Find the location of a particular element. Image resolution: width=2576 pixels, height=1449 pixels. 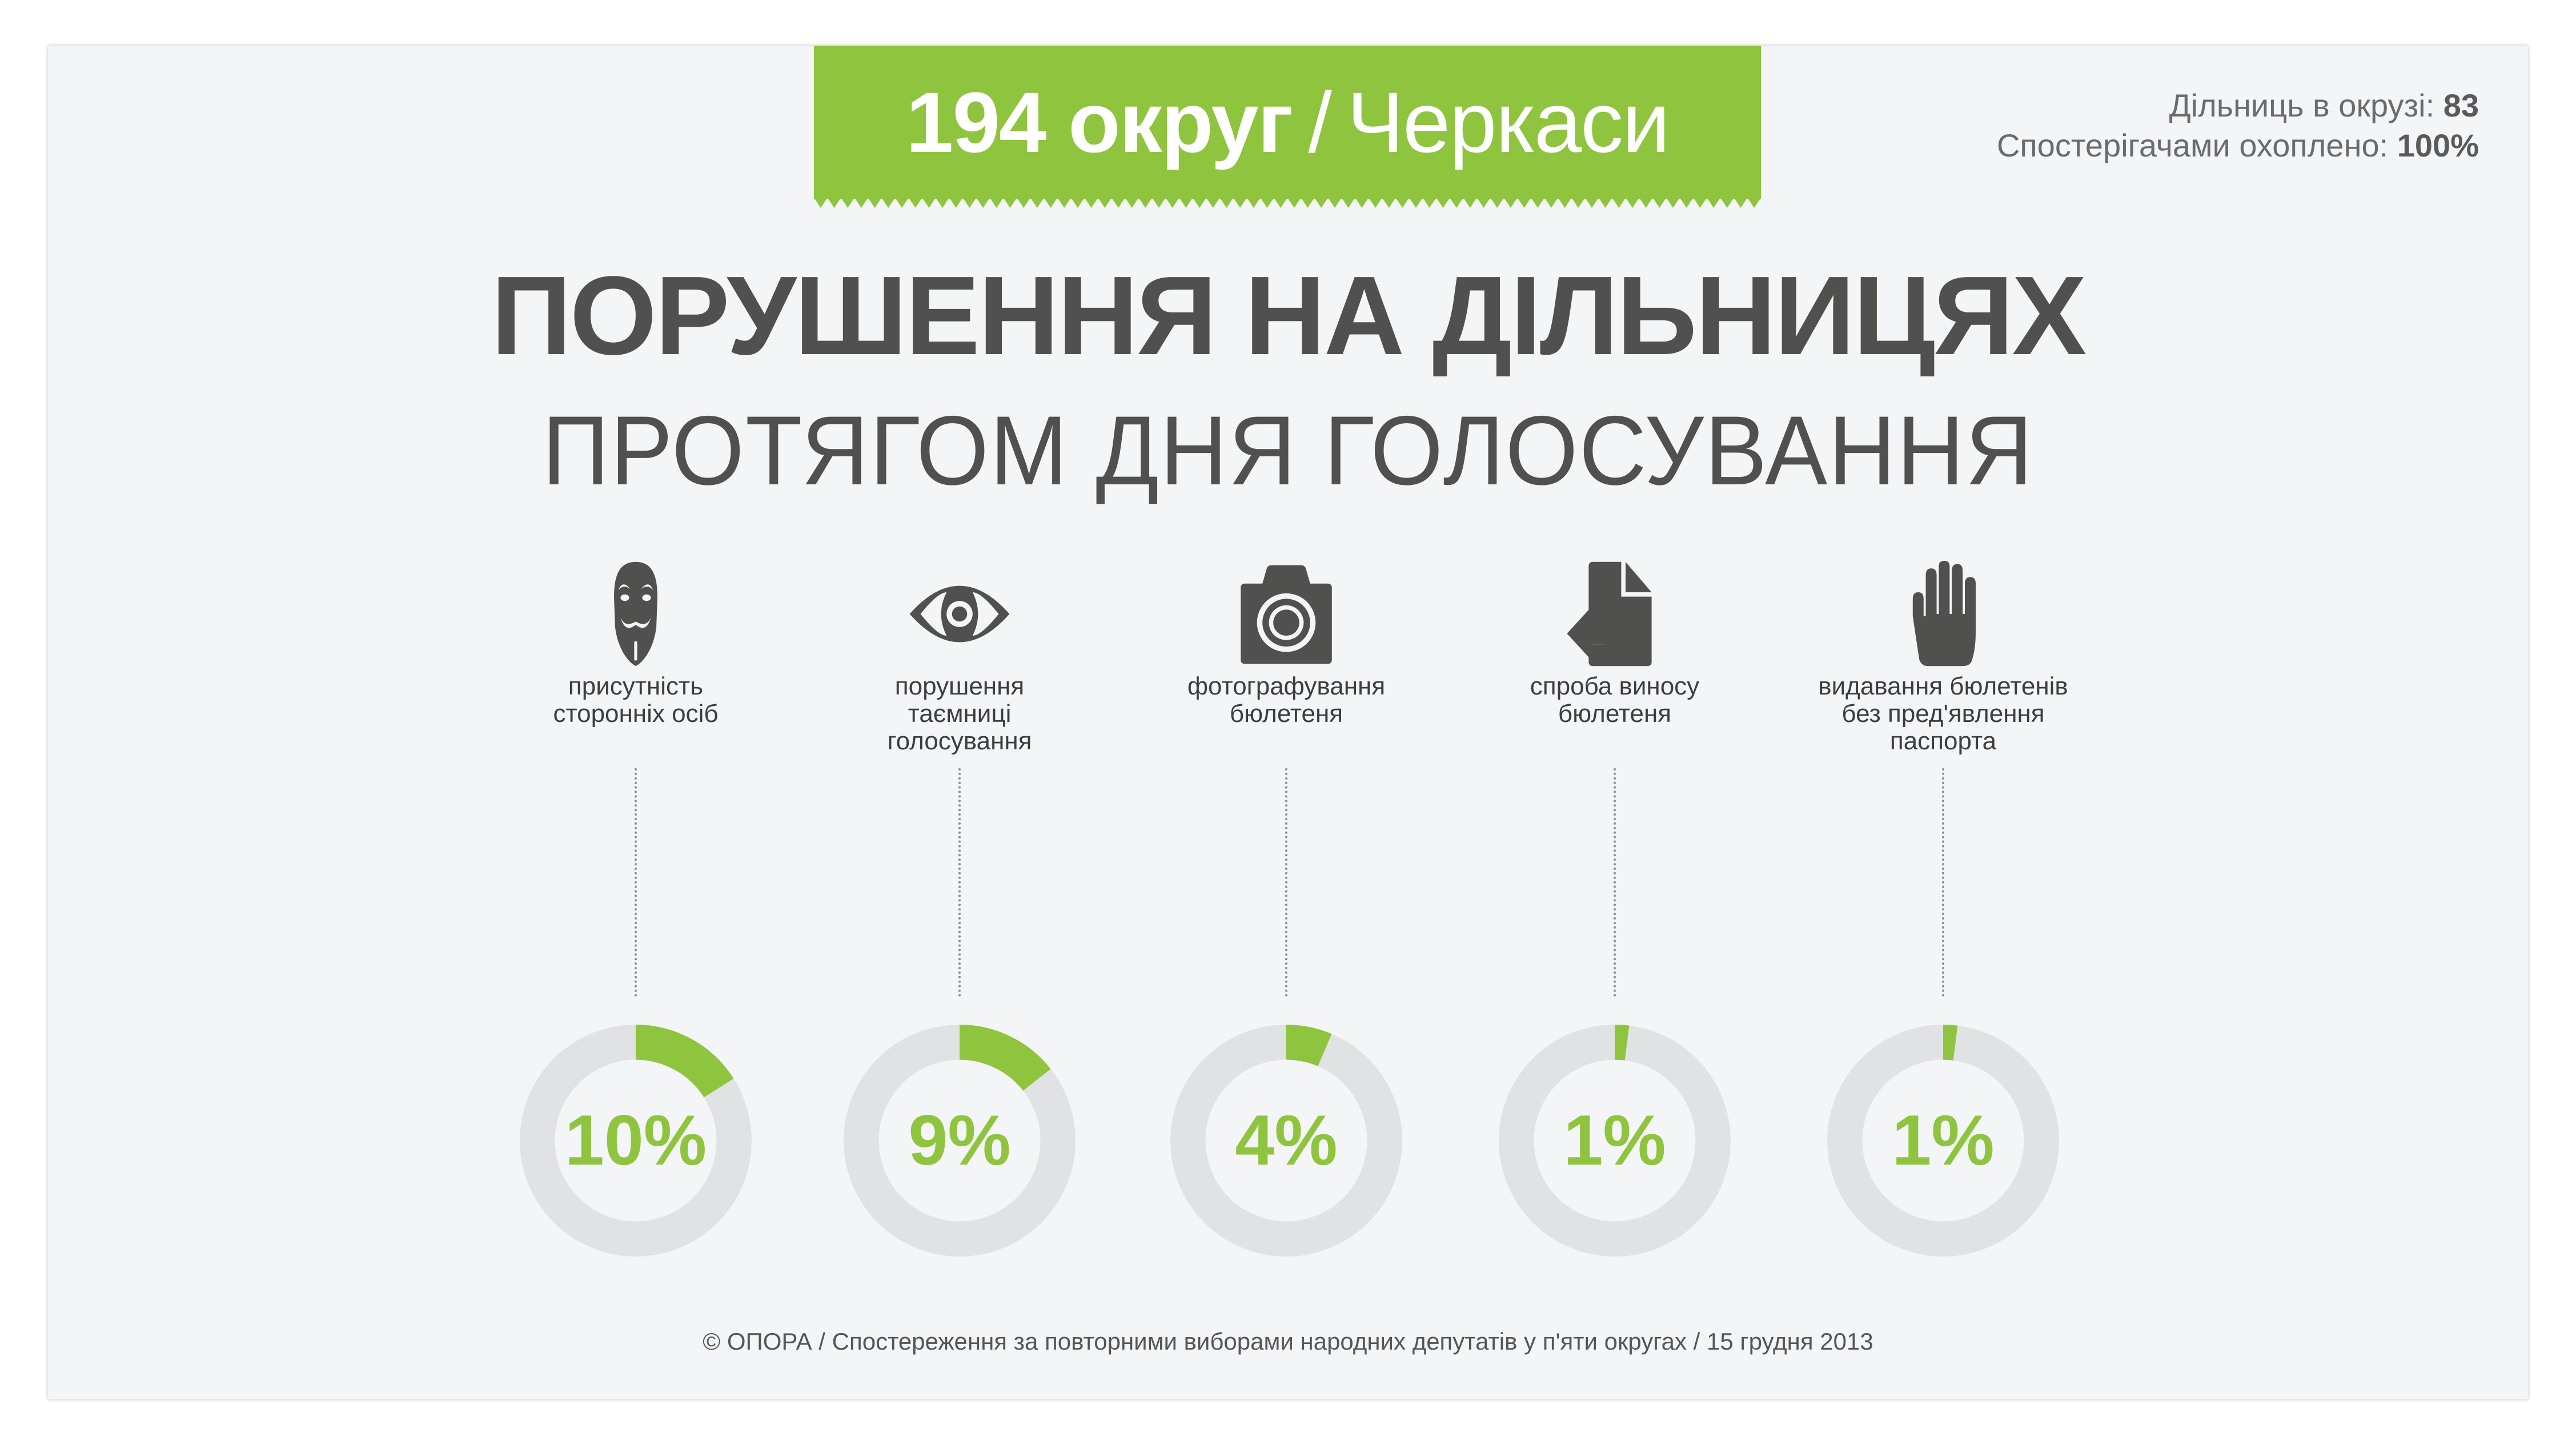

violation-label-removal: спроба виносу бюлетеня is located at coordinates (1615, 700).